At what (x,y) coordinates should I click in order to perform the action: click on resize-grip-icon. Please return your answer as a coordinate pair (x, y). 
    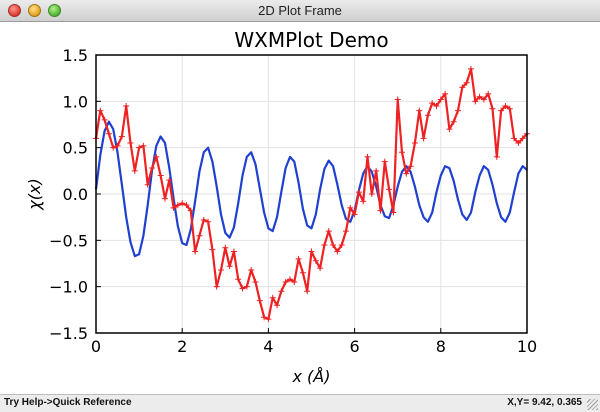
    Looking at the image, I should click on (592, 404).